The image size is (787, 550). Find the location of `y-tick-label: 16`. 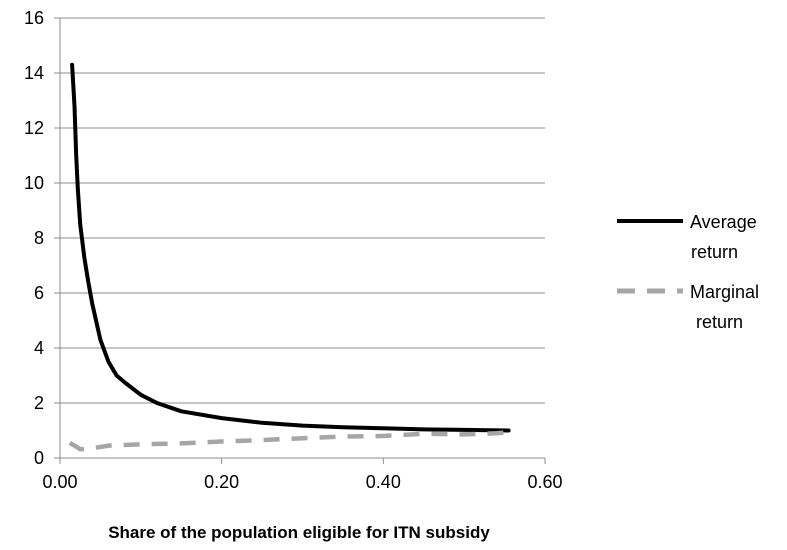

y-tick-label: 16 is located at coordinates (34, 18).